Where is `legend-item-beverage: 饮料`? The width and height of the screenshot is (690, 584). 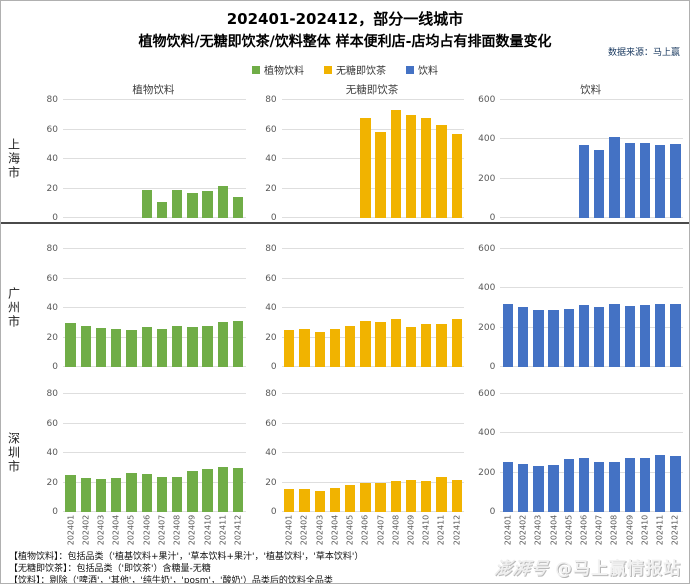 legend-item-beverage: 饮料 is located at coordinates (422, 69).